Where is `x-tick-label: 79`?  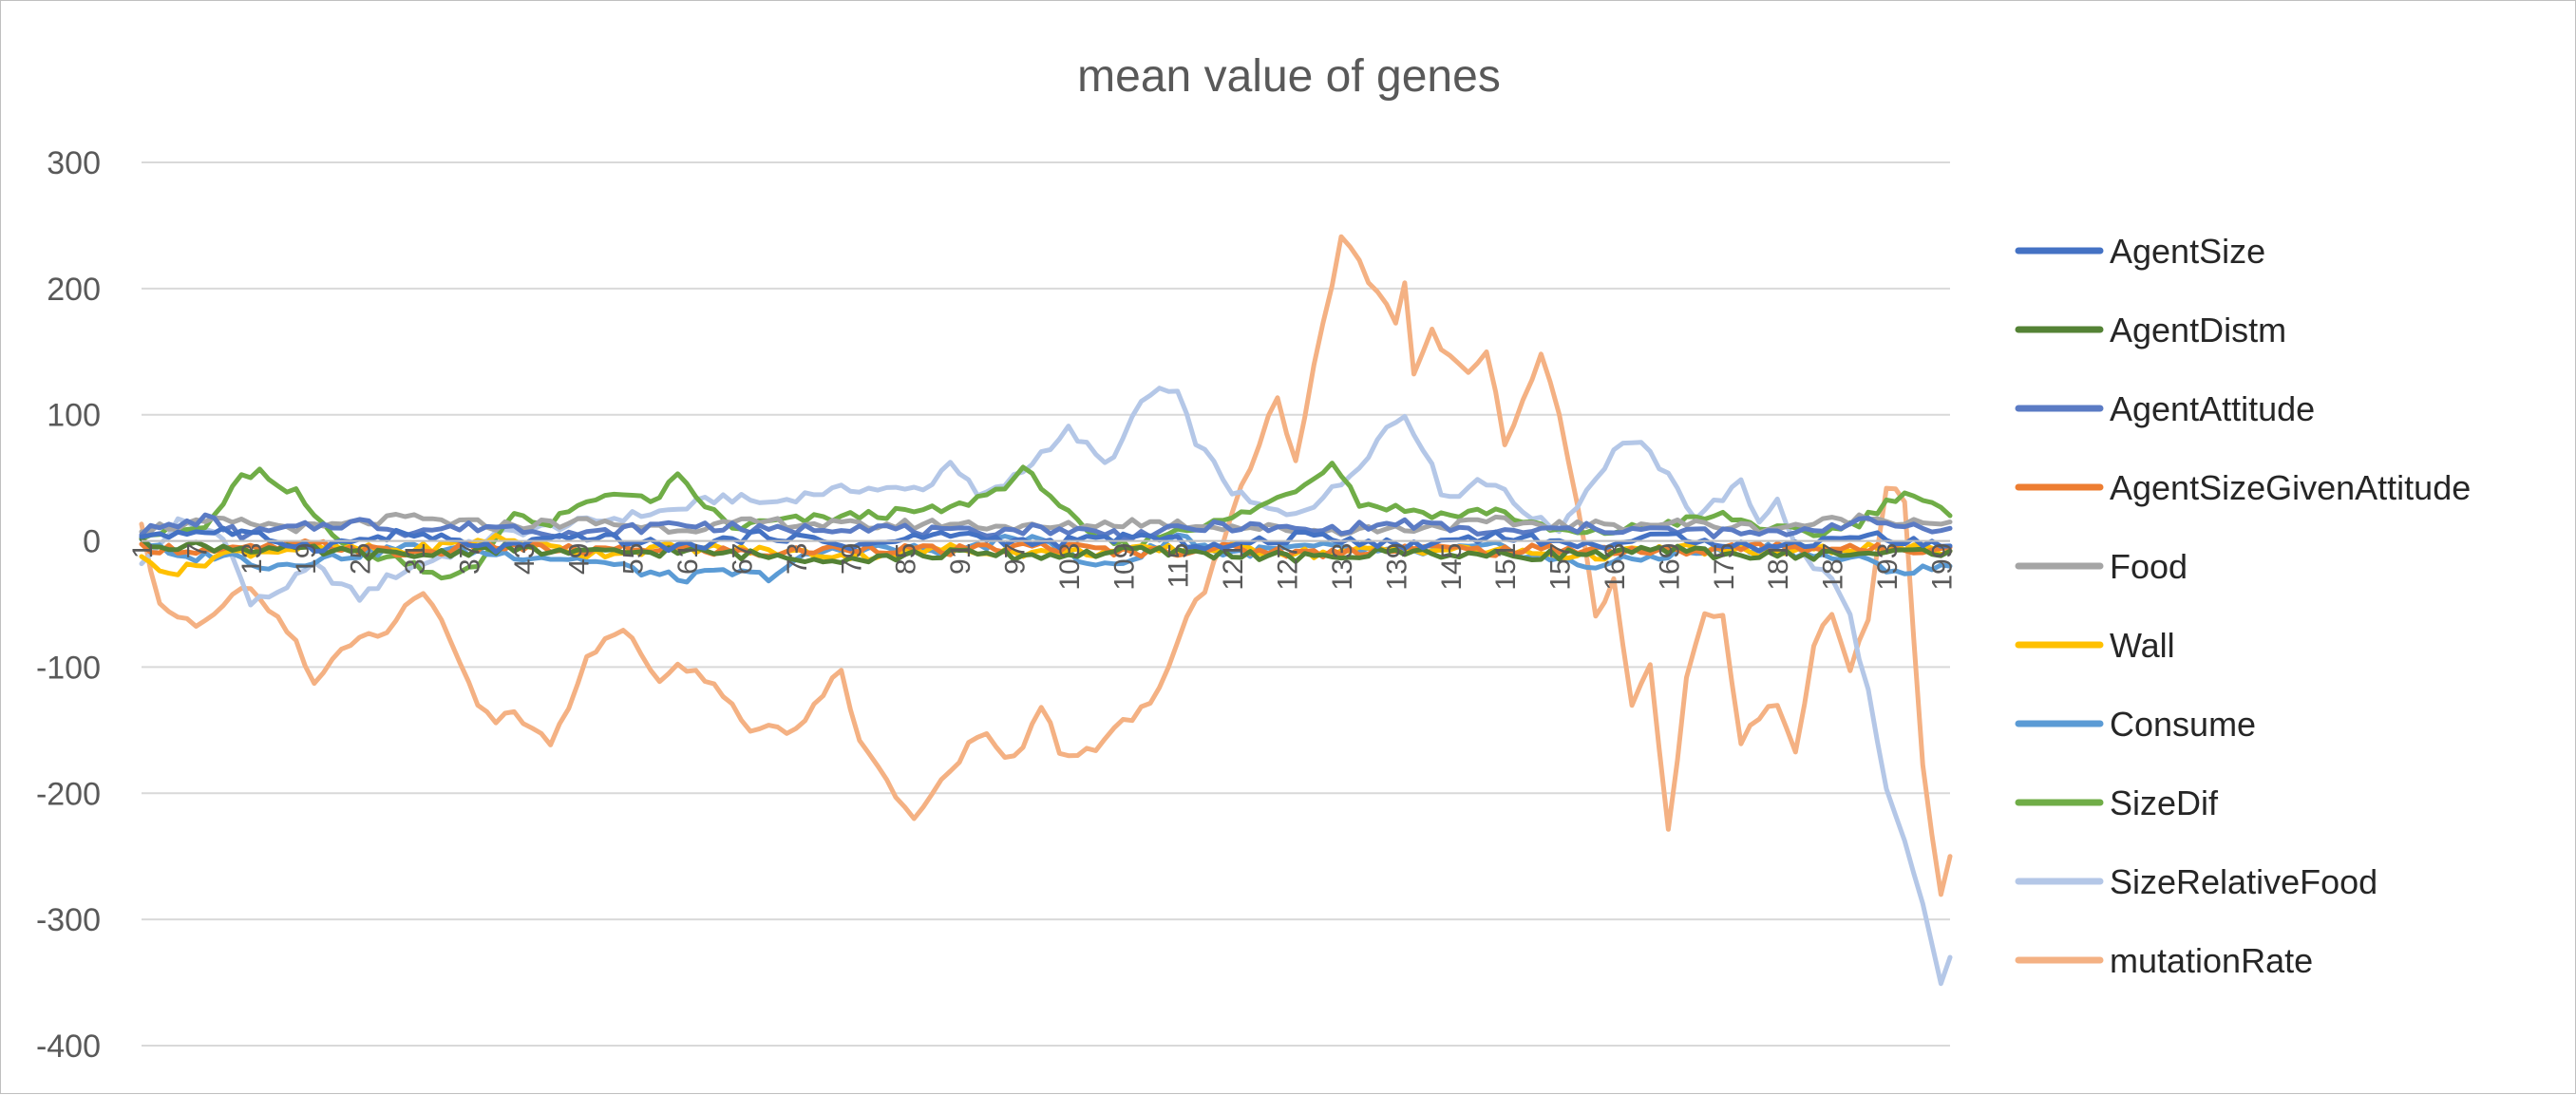
x-tick-label: 79 is located at coordinates (851, 559).